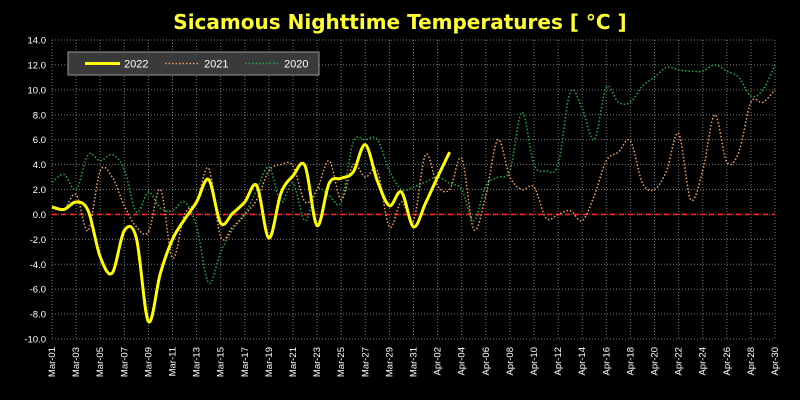 This screenshot has height=400, width=800. I want to click on x-tick-label: Mar-25, so click(341, 362).